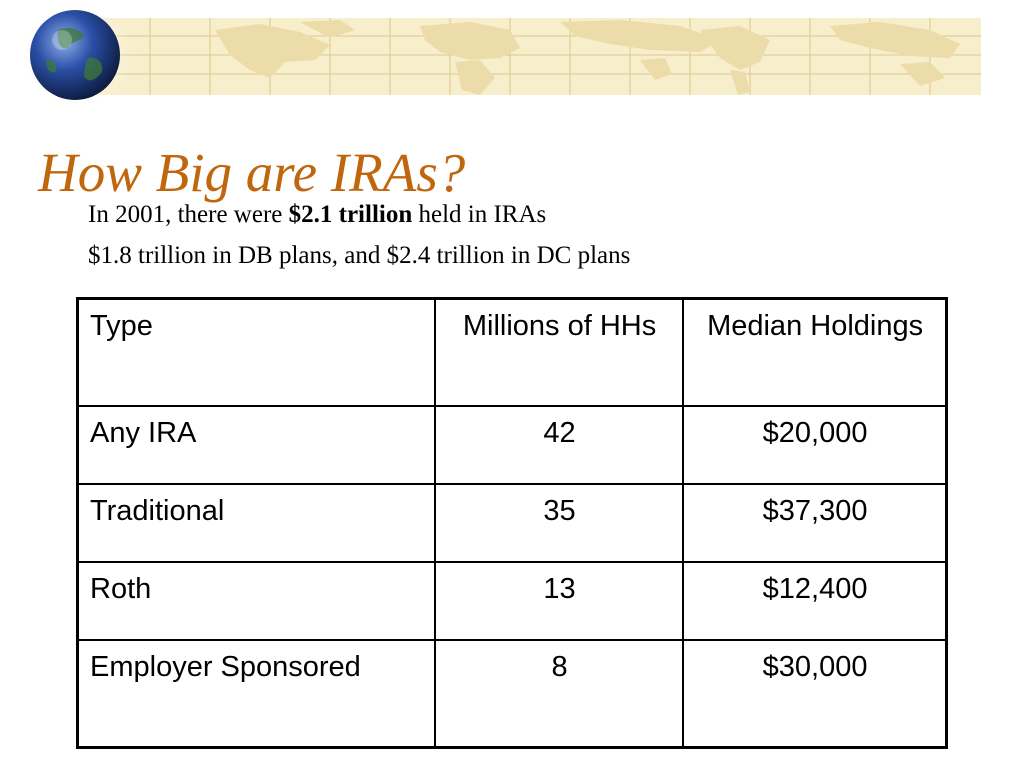 This screenshot has height=768, width=1024. I want to click on table-row: Employer Sponsored 8 $30,000, so click(512, 693).